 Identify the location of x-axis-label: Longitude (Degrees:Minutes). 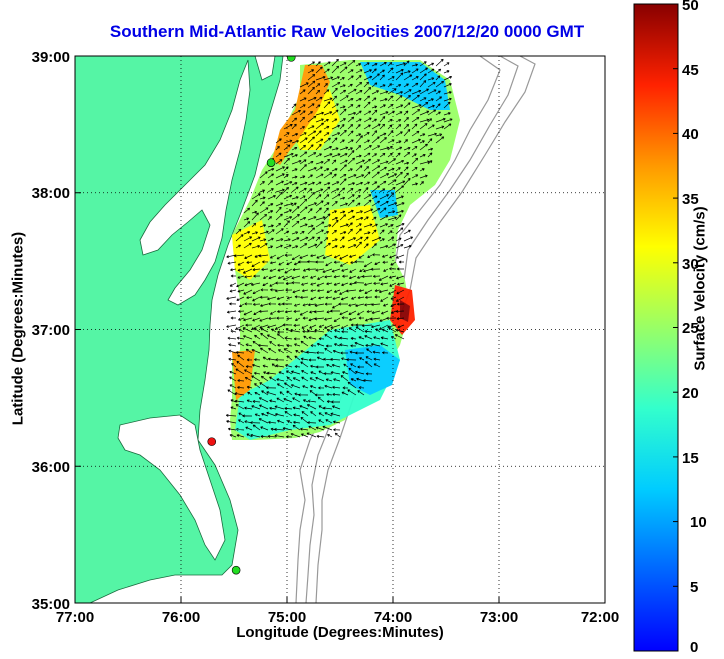
(340, 632).